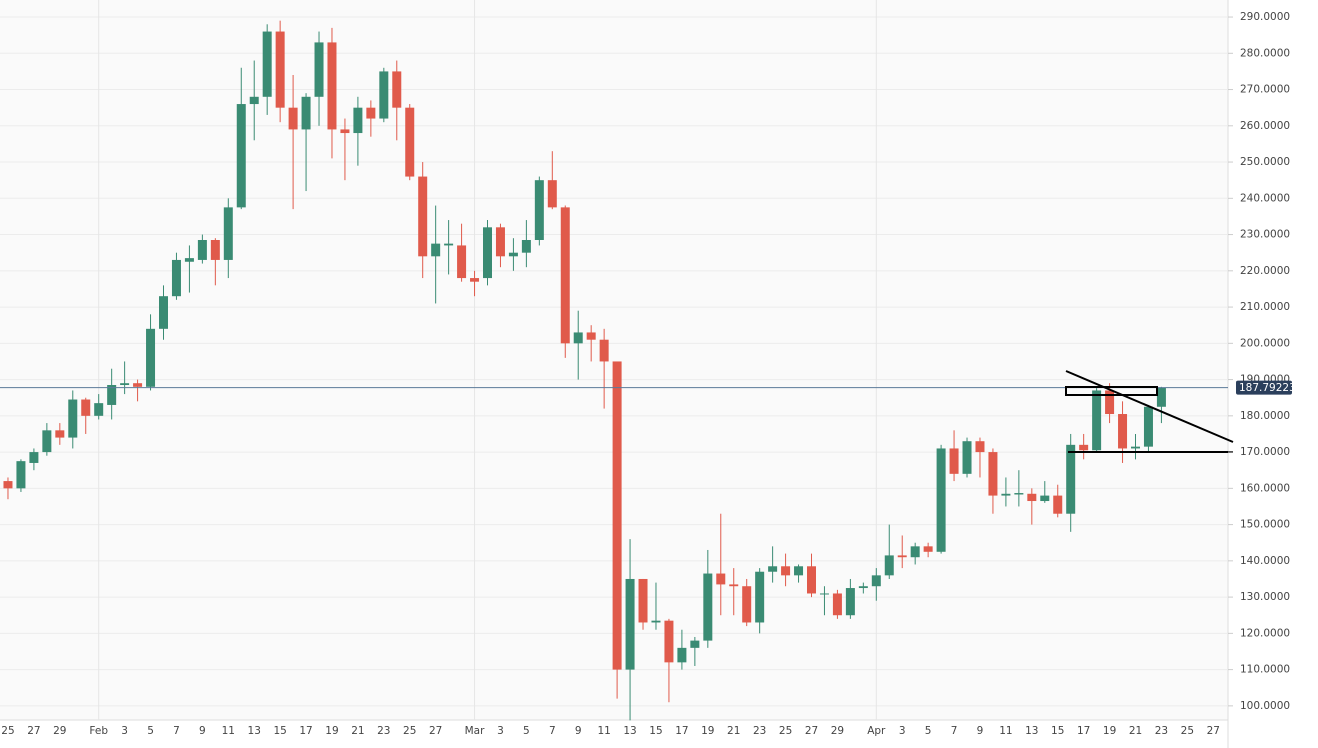  I want to click on y-tick-label: 170.0000, so click(1265, 452).